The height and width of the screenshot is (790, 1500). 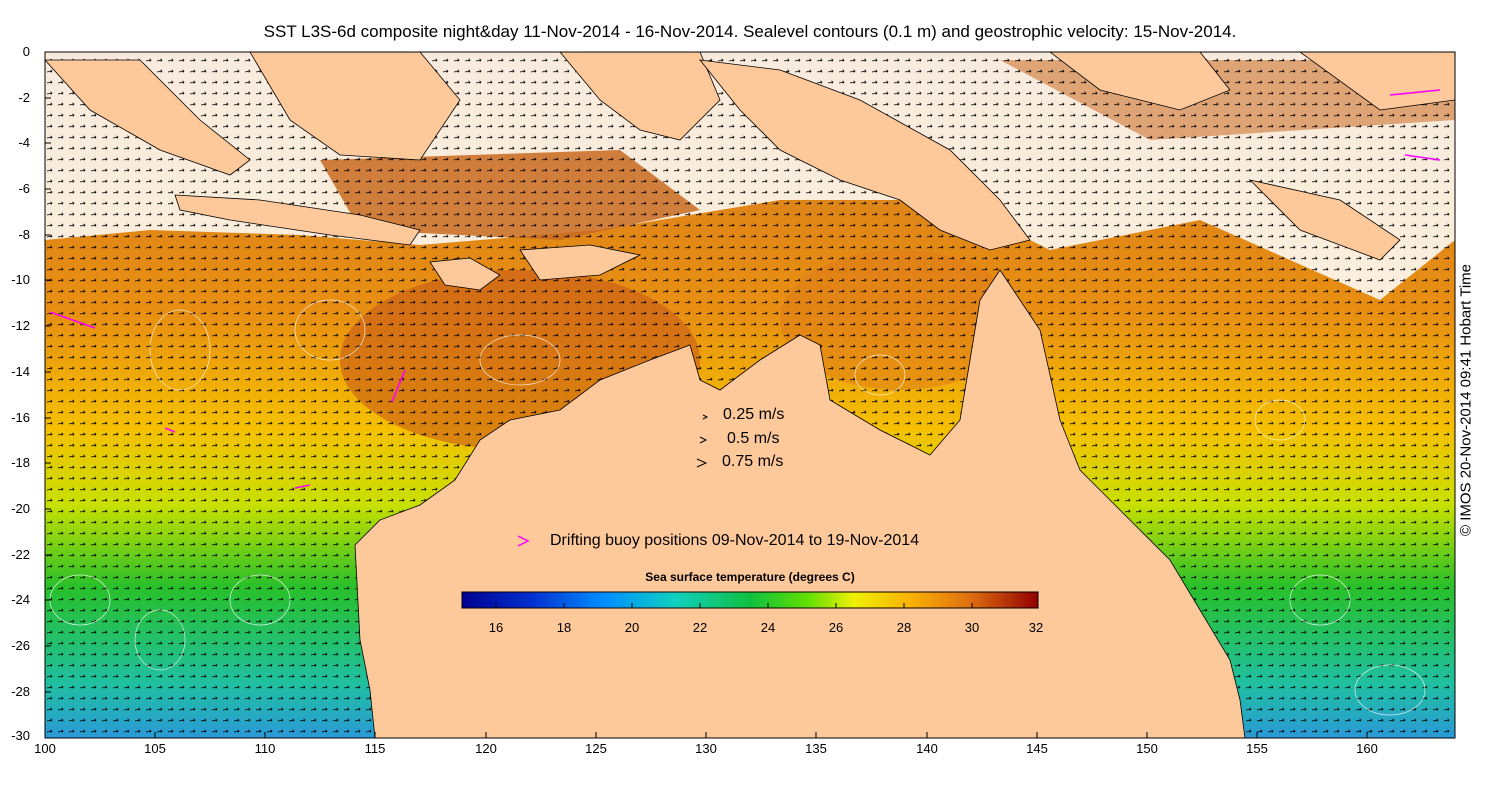 I want to click on x-tick-label: 140, so click(x=927, y=748).